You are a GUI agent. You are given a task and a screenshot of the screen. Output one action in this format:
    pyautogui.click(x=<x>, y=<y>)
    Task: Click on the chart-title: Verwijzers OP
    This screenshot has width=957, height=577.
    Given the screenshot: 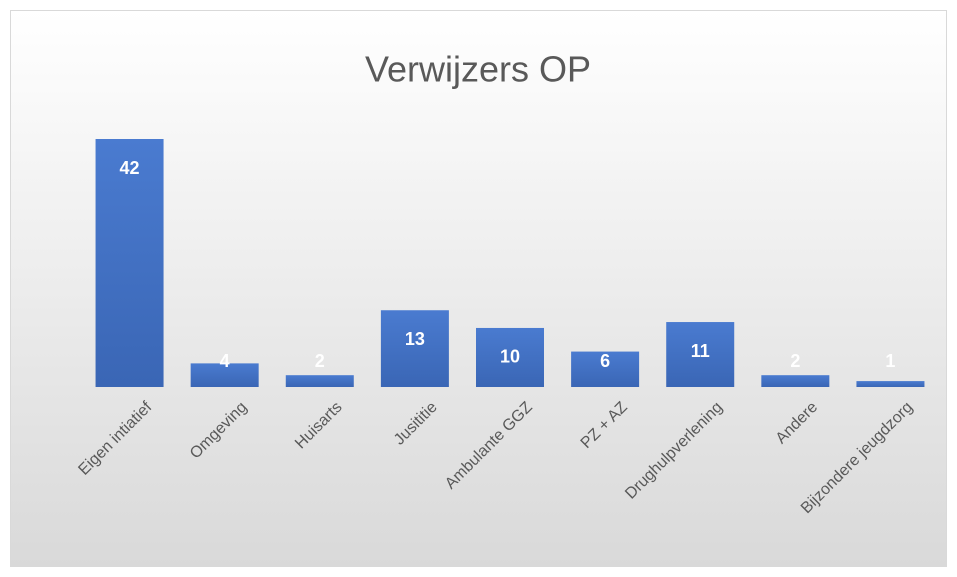 What is the action you would take?
    pyautogui.click(x=478, y=69)
    